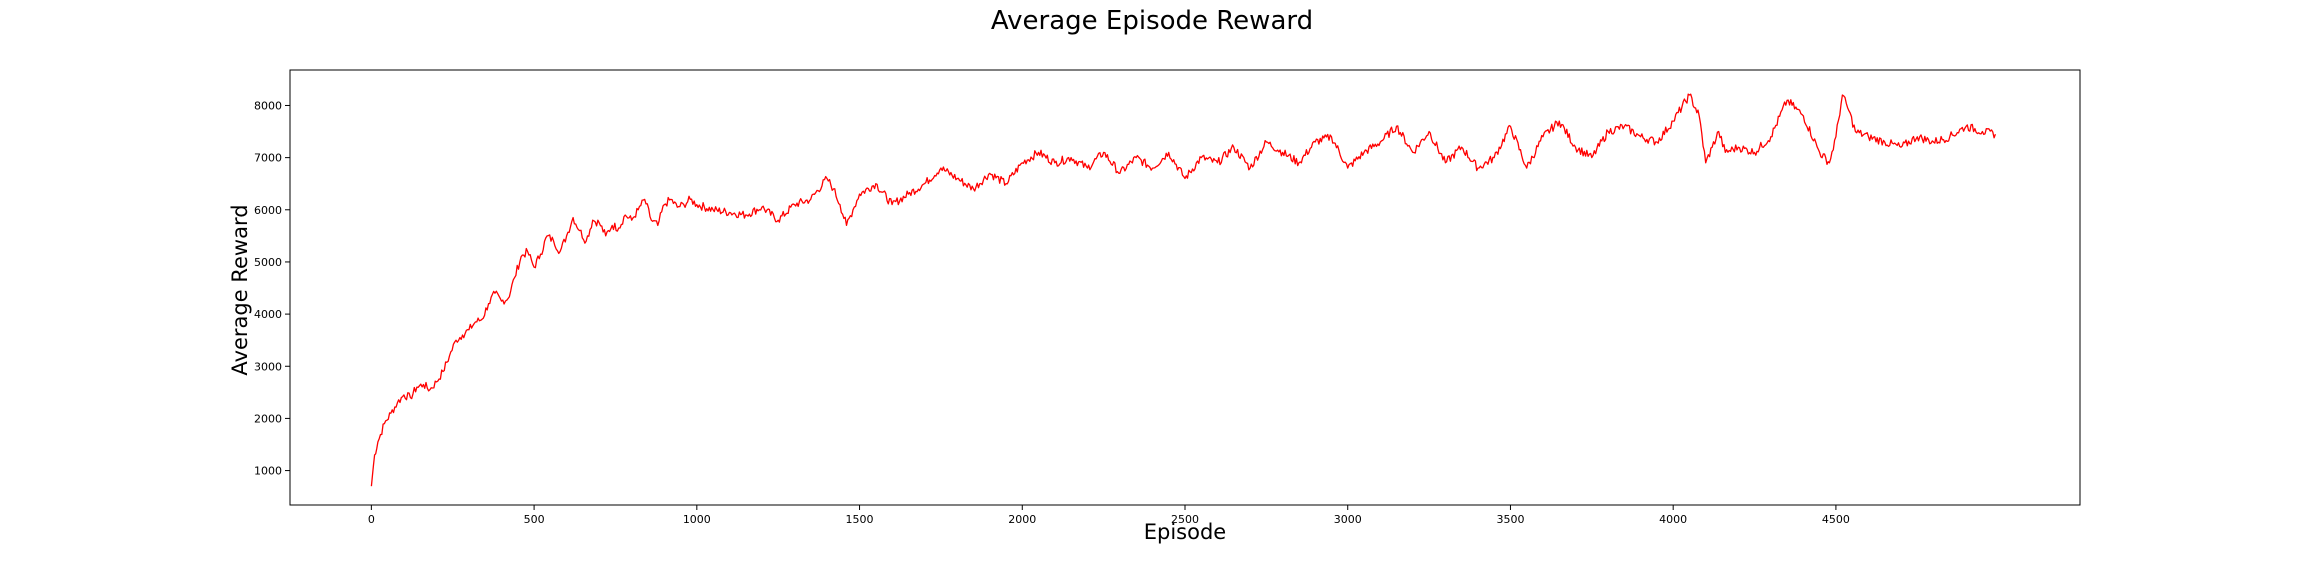 Image resolution: width=2304 pixels, height=576 pixels. What do you see at coordinates (534, 519) in the screenshot?
I see `x-tick-label: 500` at bounding box center [534, 519].